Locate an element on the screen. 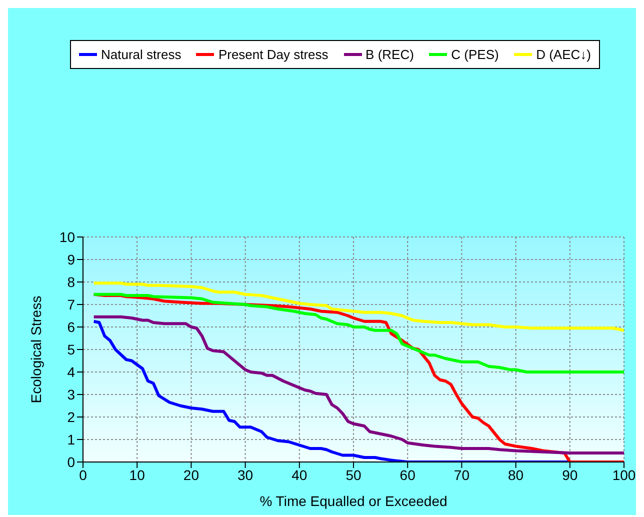 This screenshot has height=517, width=644. y-tick-label: 5 is located at coordinates (71, 349).